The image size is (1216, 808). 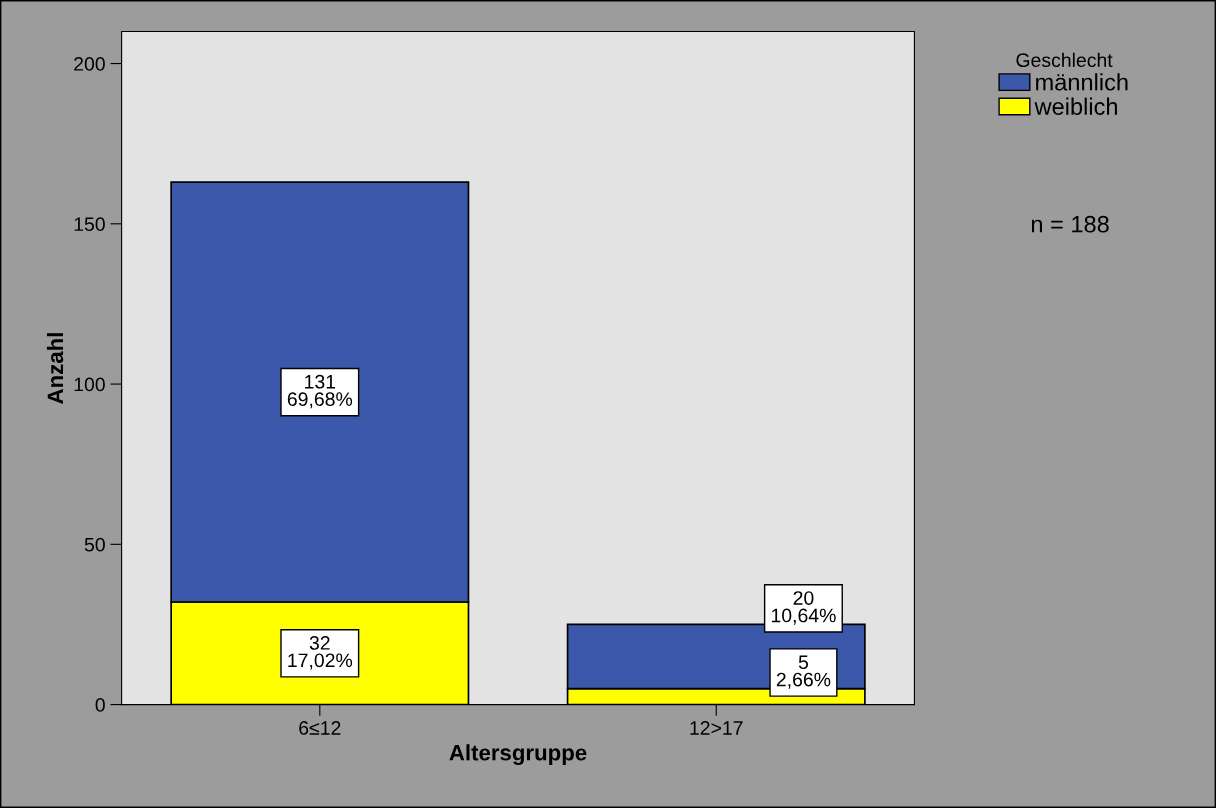 What do you see at coordinates (94, 544) in the screenshot?
I see `y-tick-label: 50` at bounding box center [94, 544].